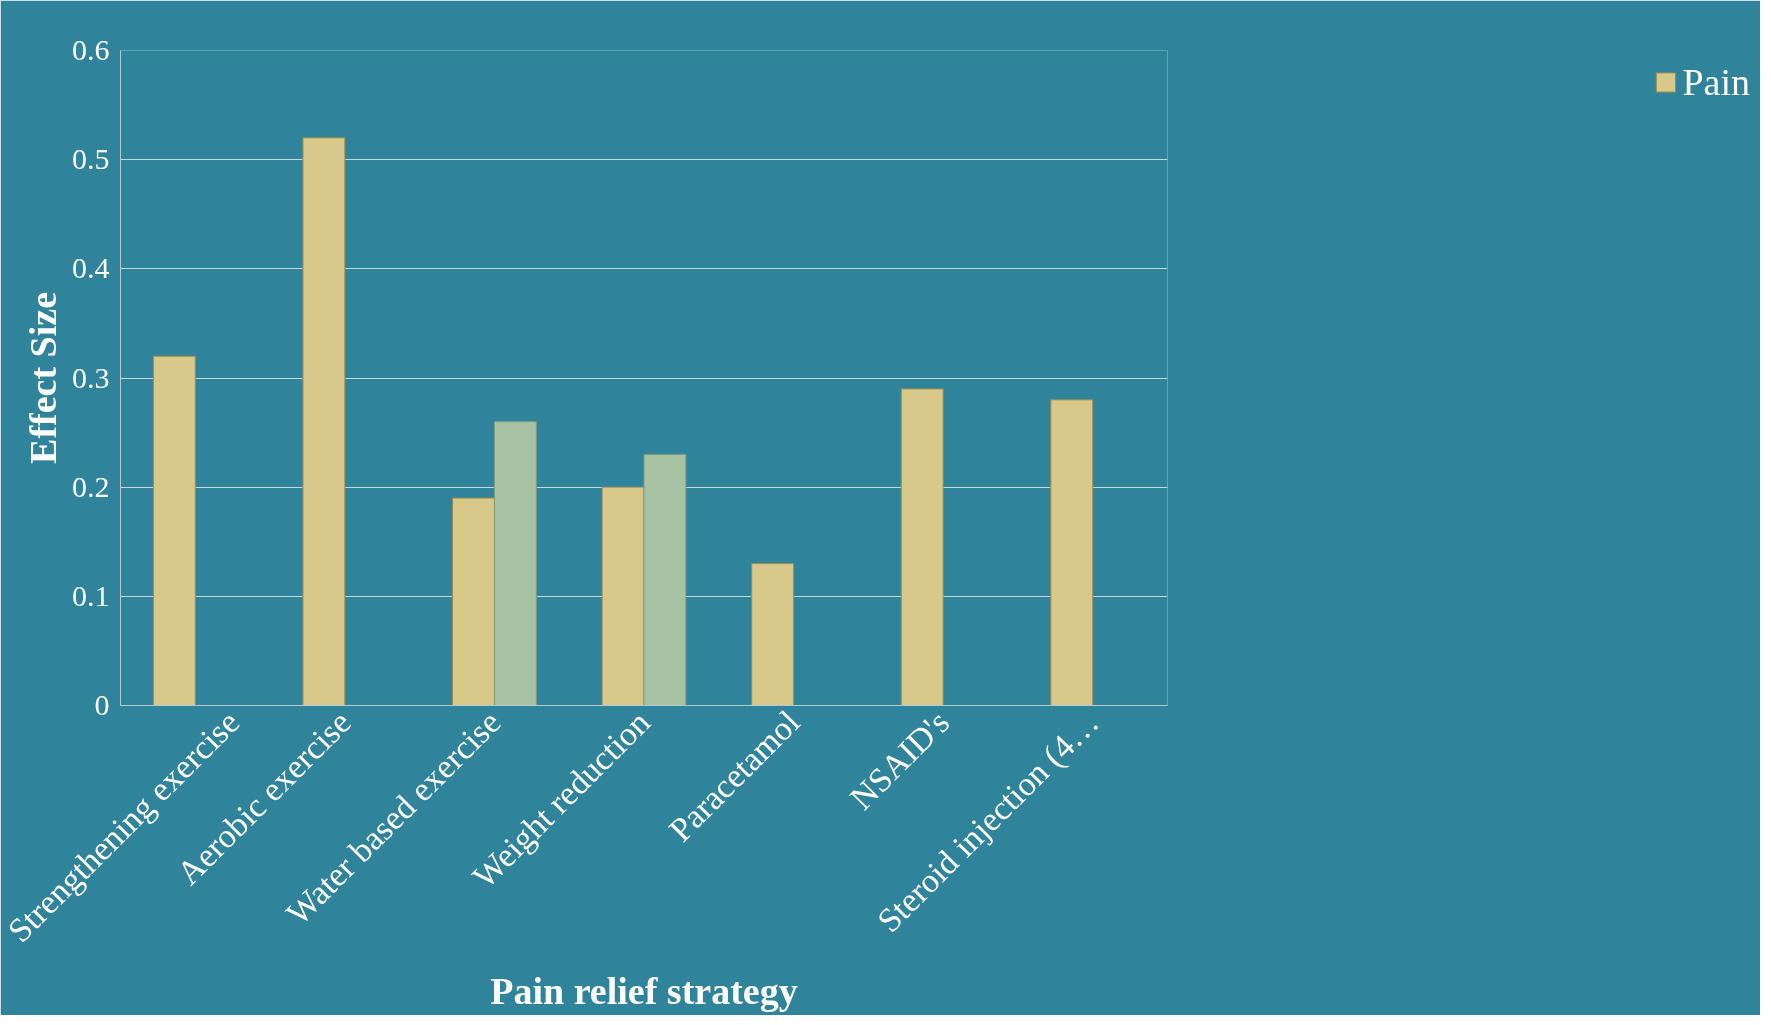 This screenshot has width=1771, height=1025. I want to click on y-tick-label: 0.6, so click(91, 49).